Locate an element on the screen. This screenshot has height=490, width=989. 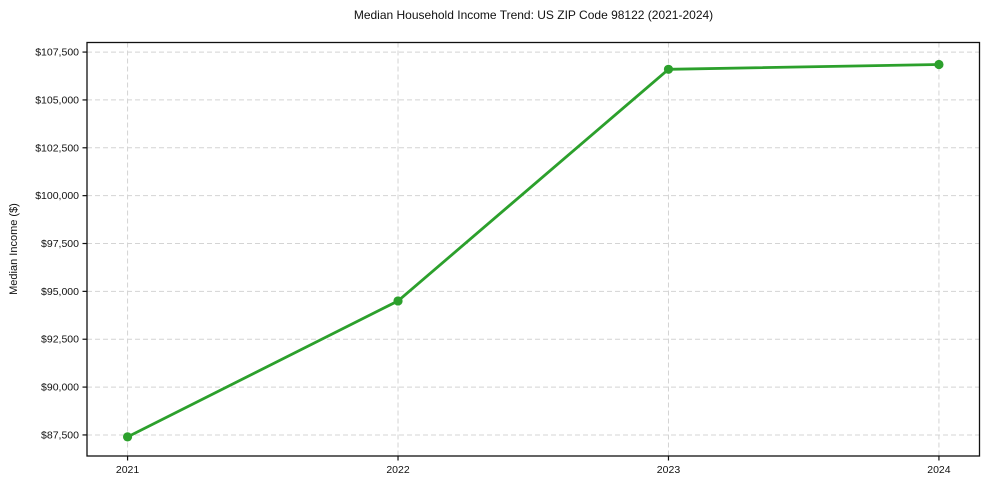
y-tick-label: $87,500 is located at coordinates (60, 435).